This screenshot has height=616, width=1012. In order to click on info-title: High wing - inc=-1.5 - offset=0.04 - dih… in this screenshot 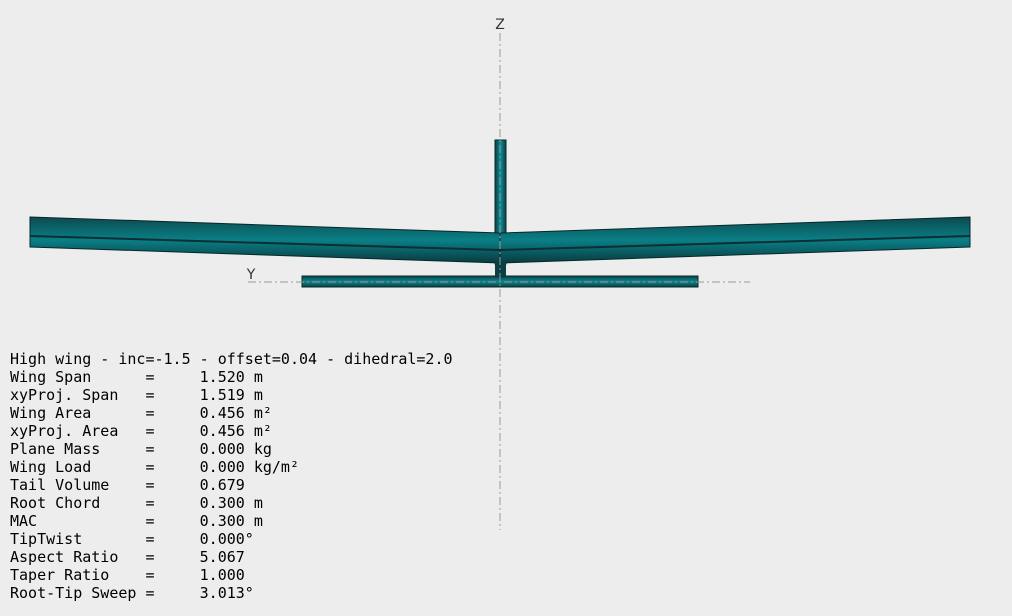, I will do `click(231, 359)`.